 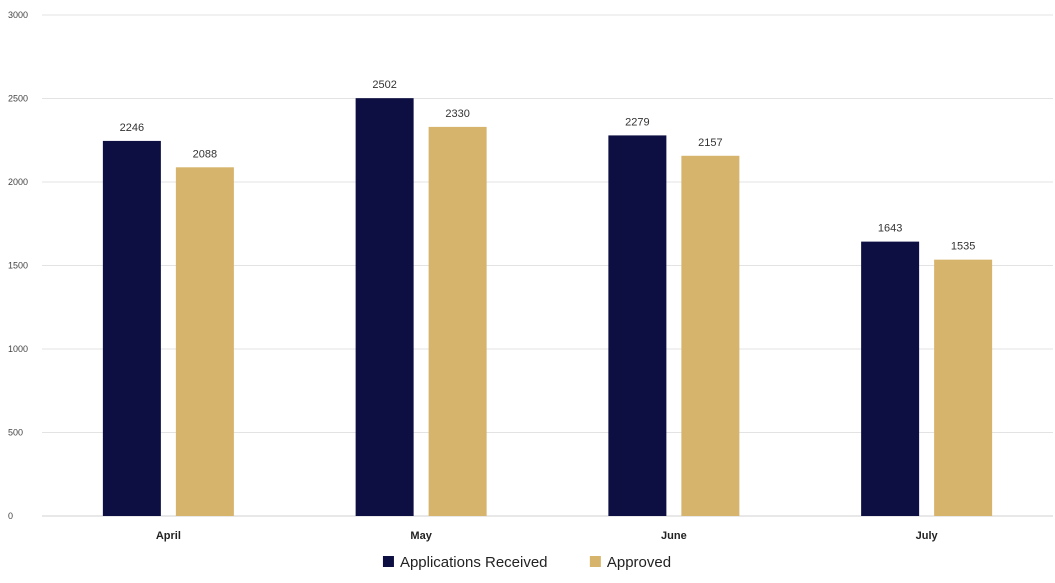 I want to click on x-tick-label: April, so click(x=168, y=536).